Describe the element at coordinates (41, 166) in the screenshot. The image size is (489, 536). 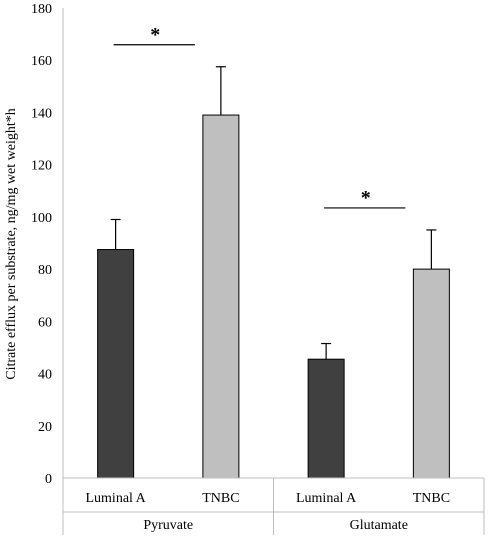
I see `y-tick-label: 120` at that location.